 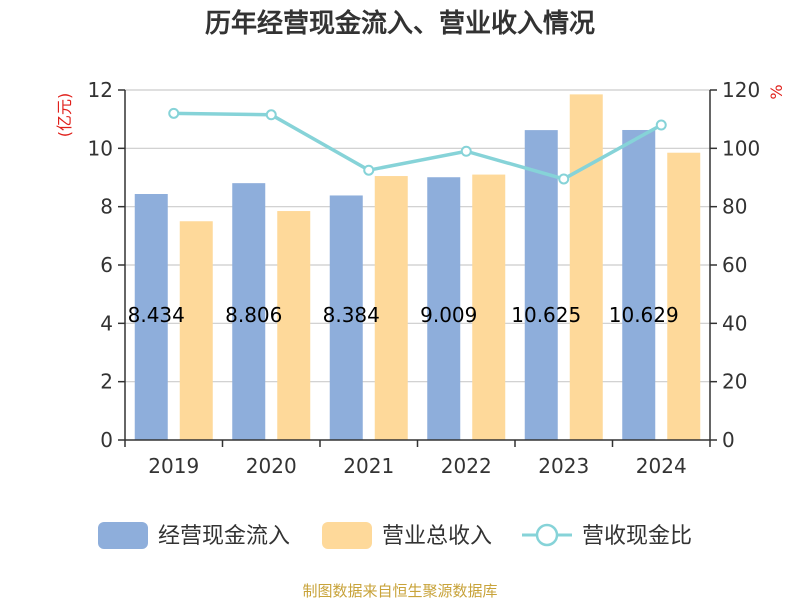 What do you see at coordinates (684, 296) in the screenshot?
I see `bar-revenue-2024` at bounding box center [684, 296].